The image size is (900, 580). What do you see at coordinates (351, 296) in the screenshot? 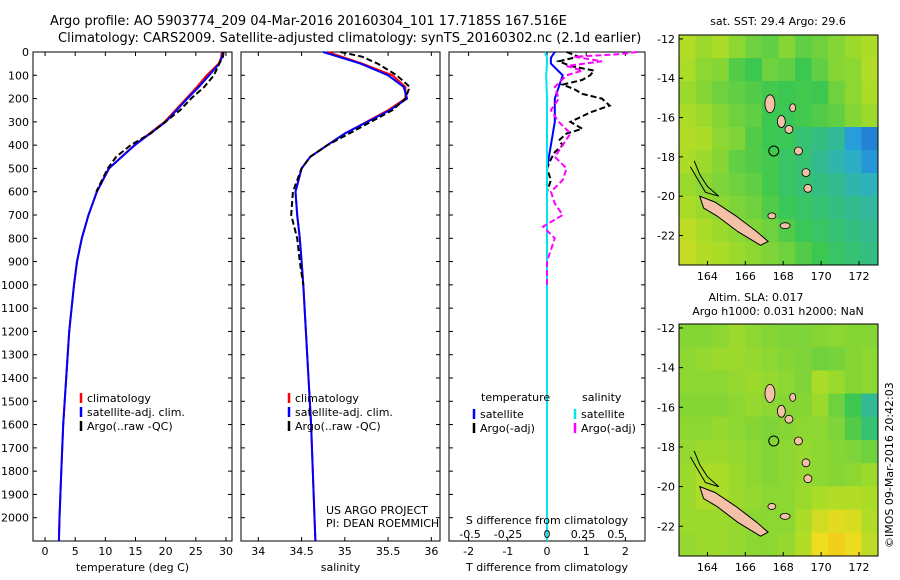
I see `salinity-series-satellite-adj-clim-` at bounding box center [351, 296].